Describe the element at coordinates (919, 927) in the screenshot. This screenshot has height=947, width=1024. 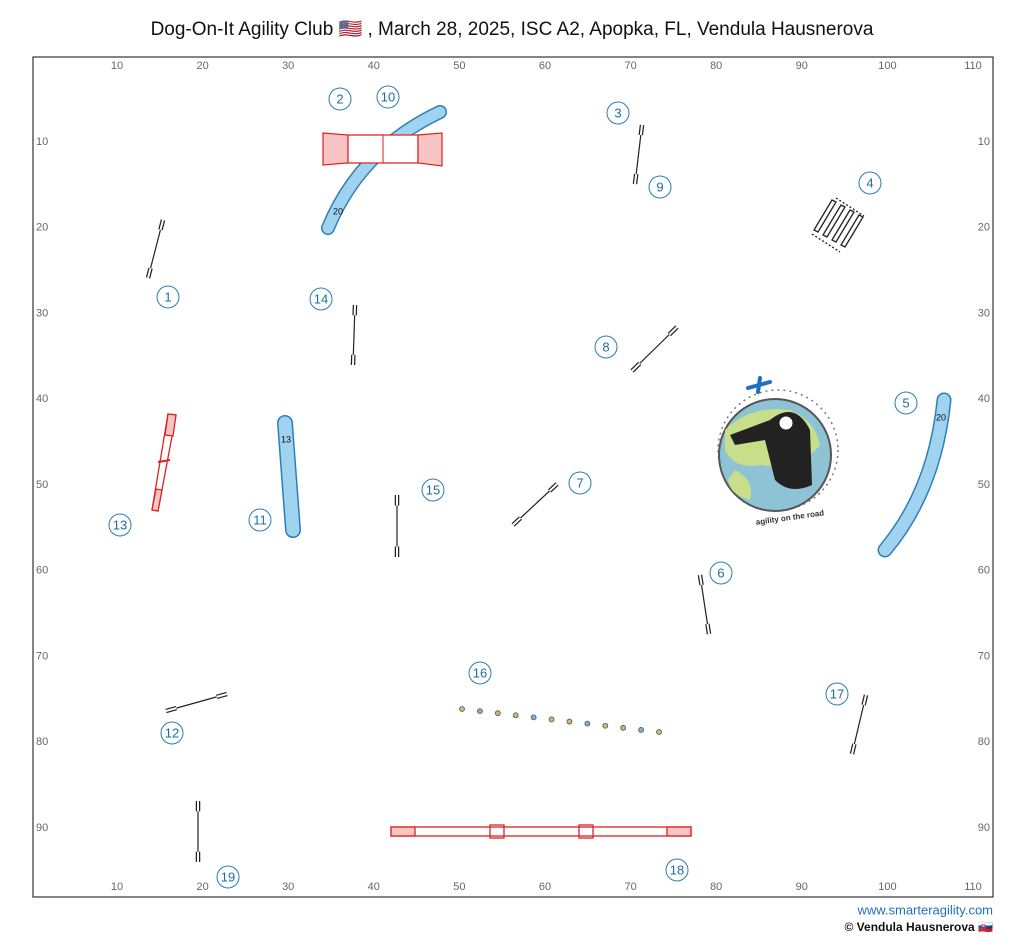
I see `copyright: © Vendula Hausnerova 🇸🇰` at that location.